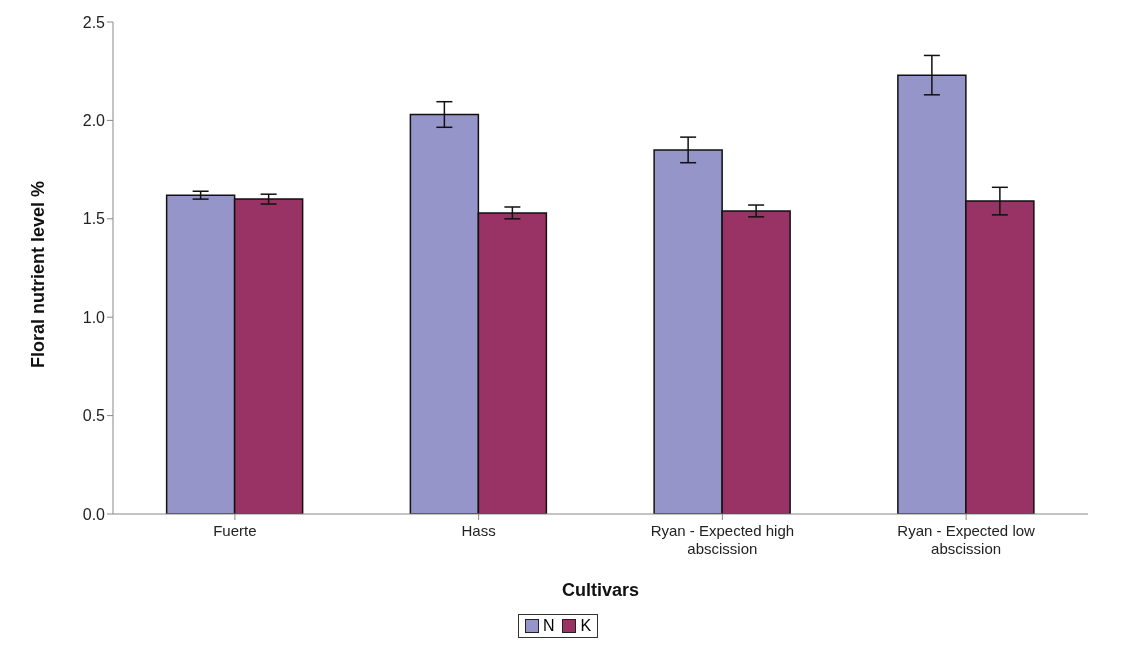 This screenshot has width=1122, height=660. What do you see at coordinates (235, 530) in the screenshot?
I see `x-tick-label: Fuerte` at bounding box center [235, 530].